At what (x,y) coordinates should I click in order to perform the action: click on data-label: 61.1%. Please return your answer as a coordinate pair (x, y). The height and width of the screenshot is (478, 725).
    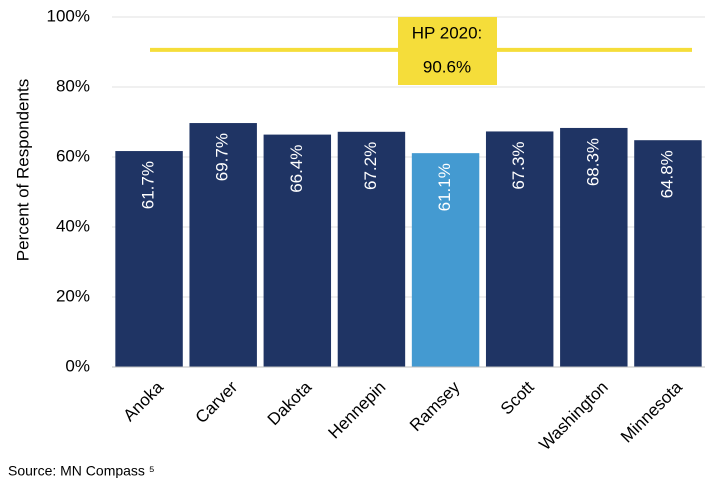
    Looking at the image, I should click on (444, 187).